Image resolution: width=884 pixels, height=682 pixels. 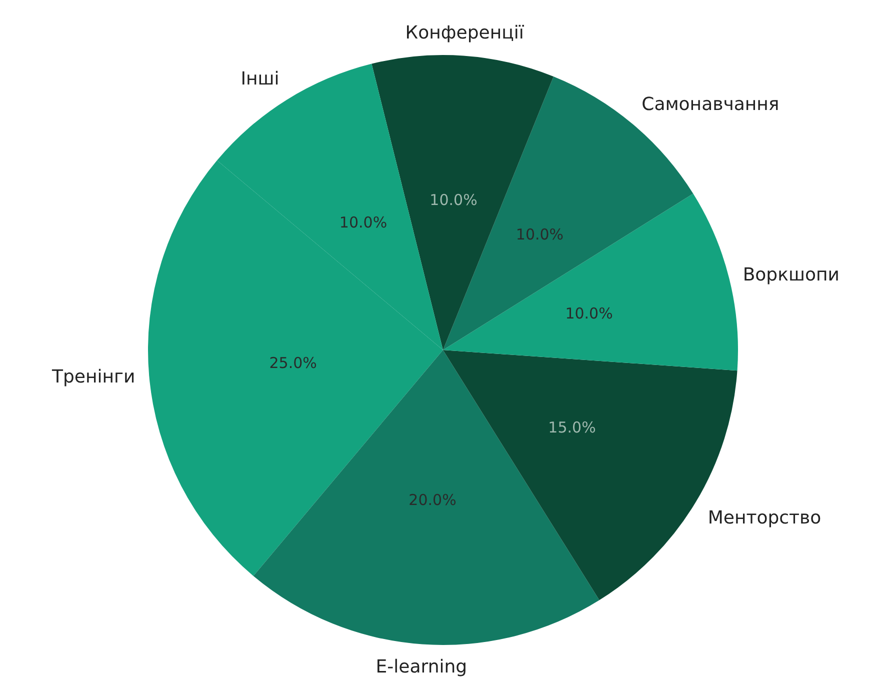 I want to click on slice-label: E-learning, so click(x=422, y=667).